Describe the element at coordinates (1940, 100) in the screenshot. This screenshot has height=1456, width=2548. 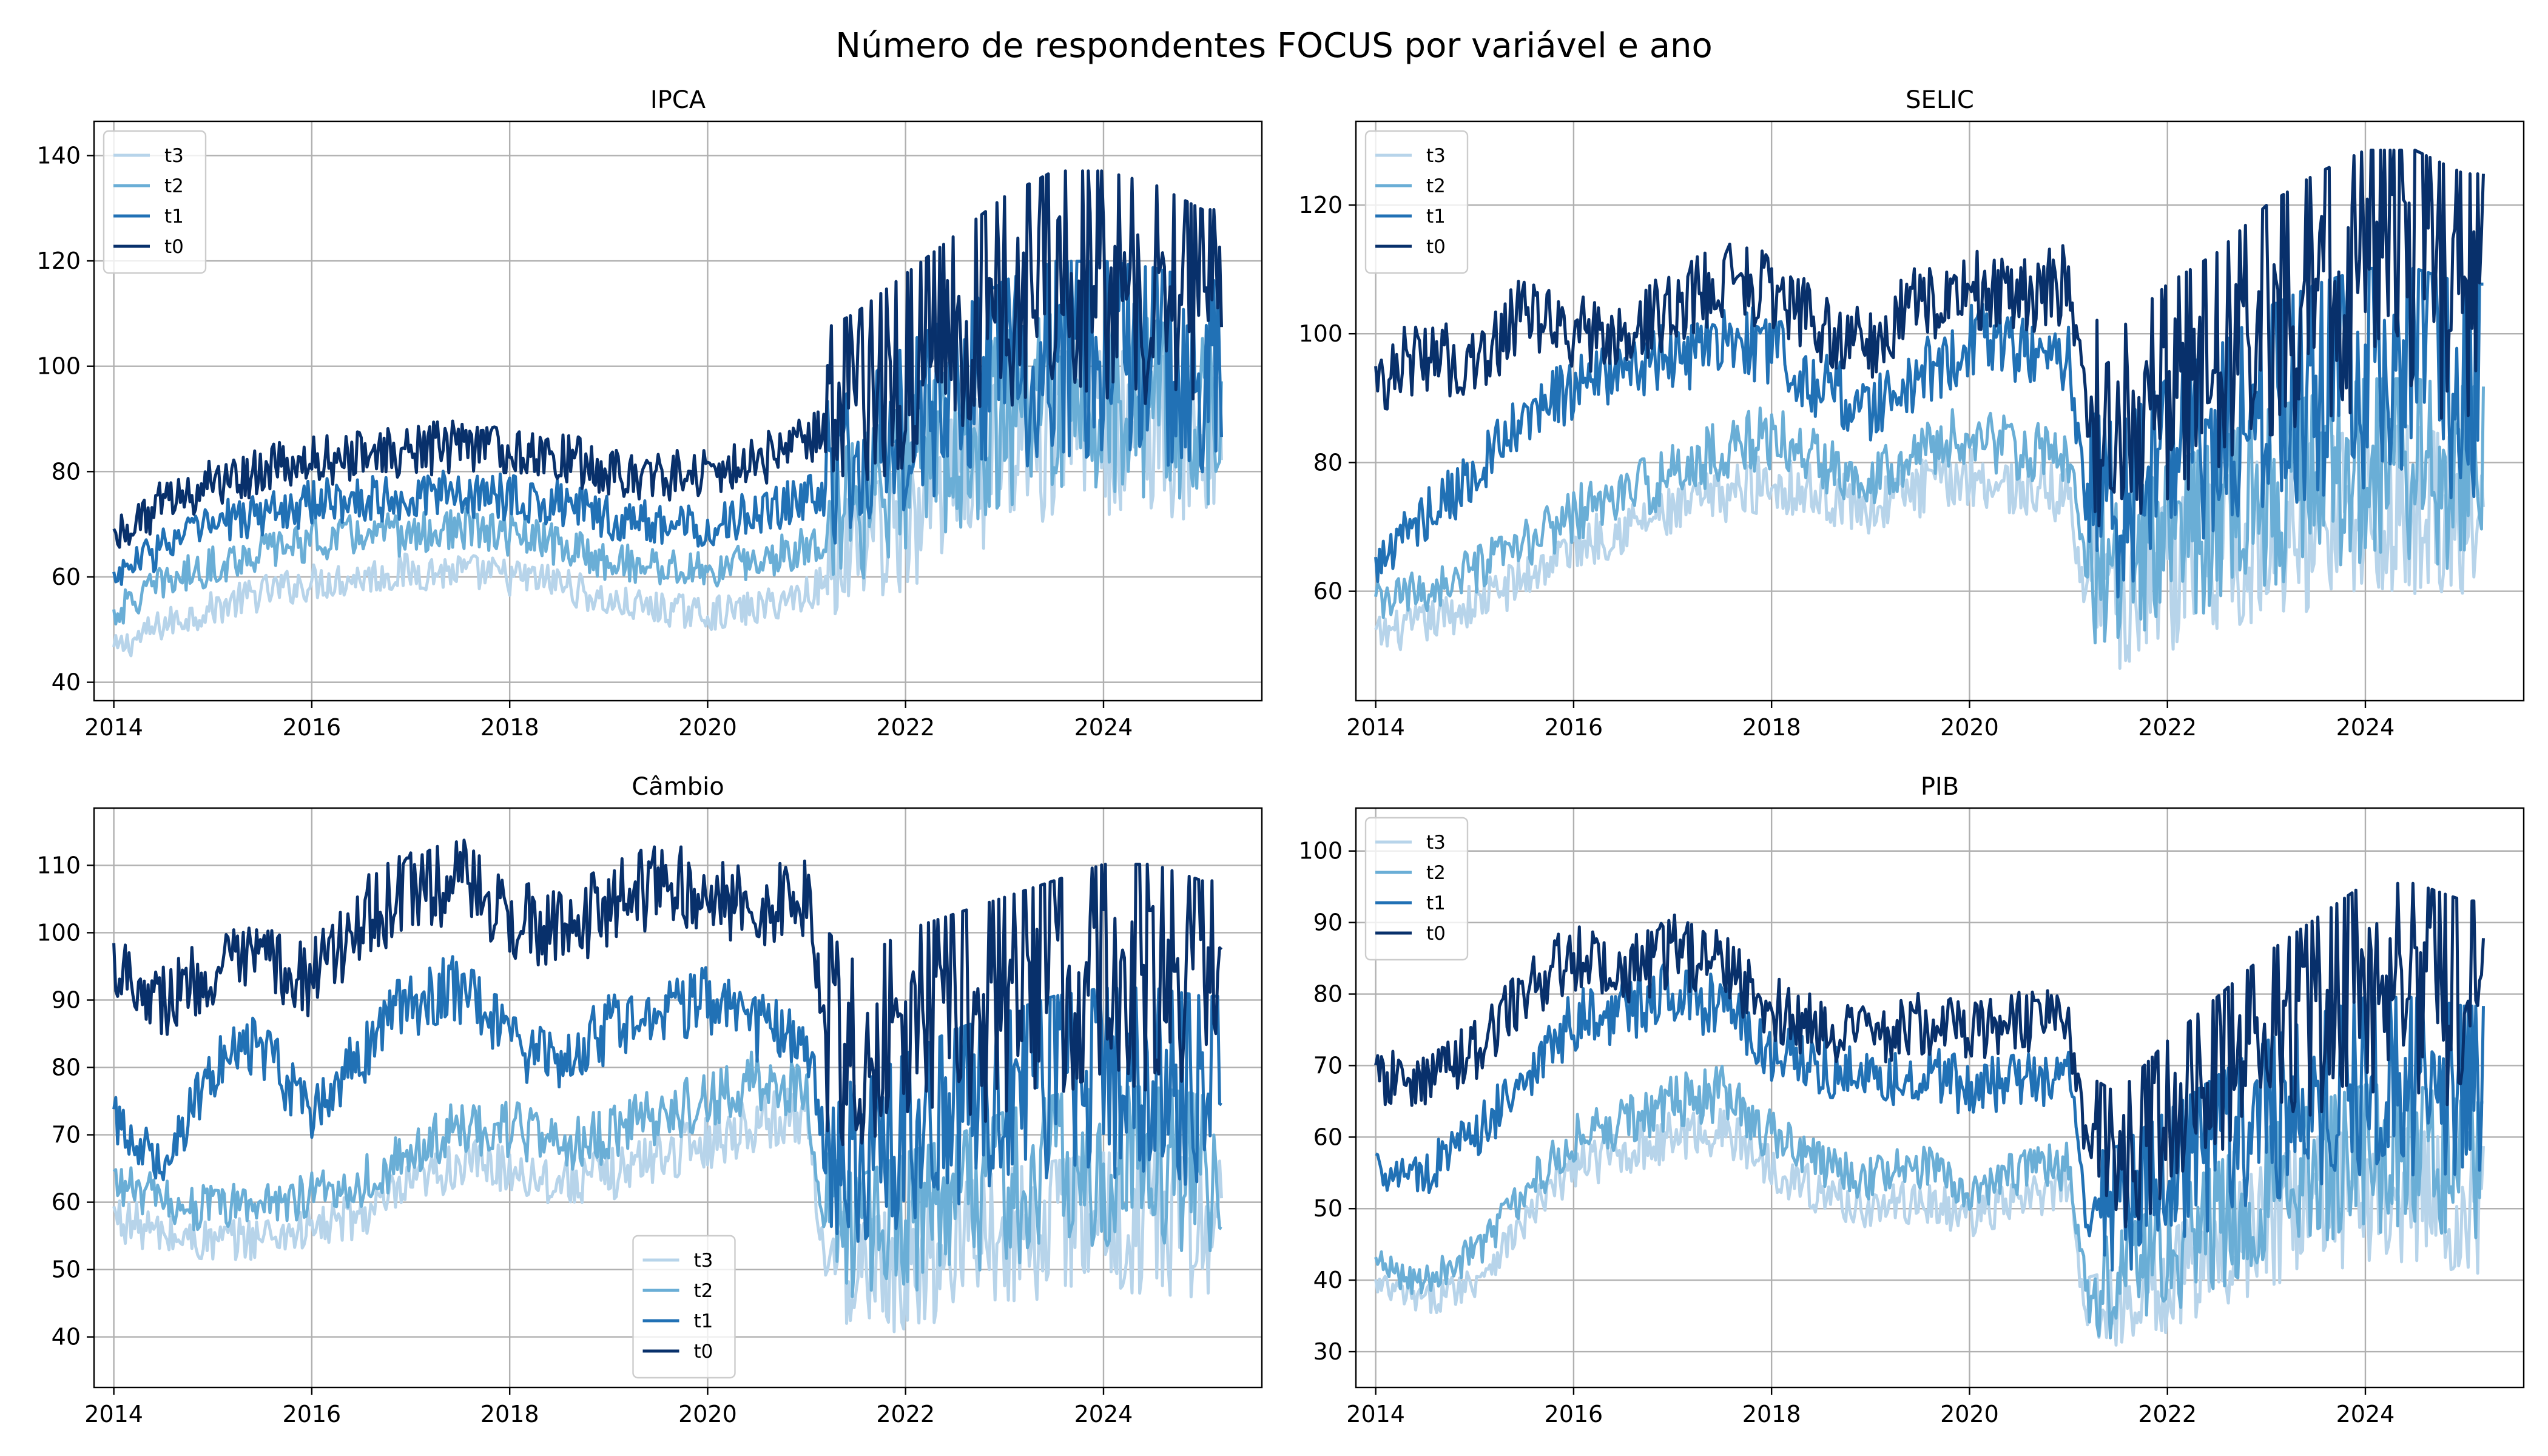
I see `panel-title: SELIC` at that location.